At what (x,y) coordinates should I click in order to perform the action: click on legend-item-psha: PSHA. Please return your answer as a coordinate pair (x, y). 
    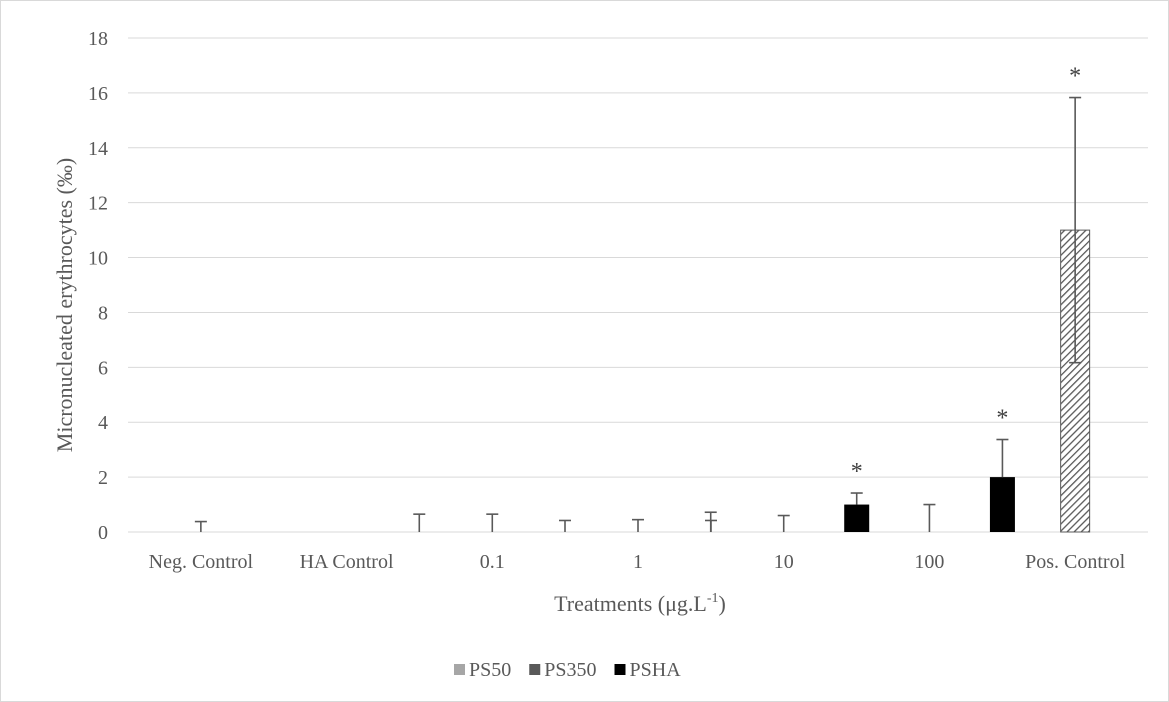
    Looking at the image, I should click on (648, 670).